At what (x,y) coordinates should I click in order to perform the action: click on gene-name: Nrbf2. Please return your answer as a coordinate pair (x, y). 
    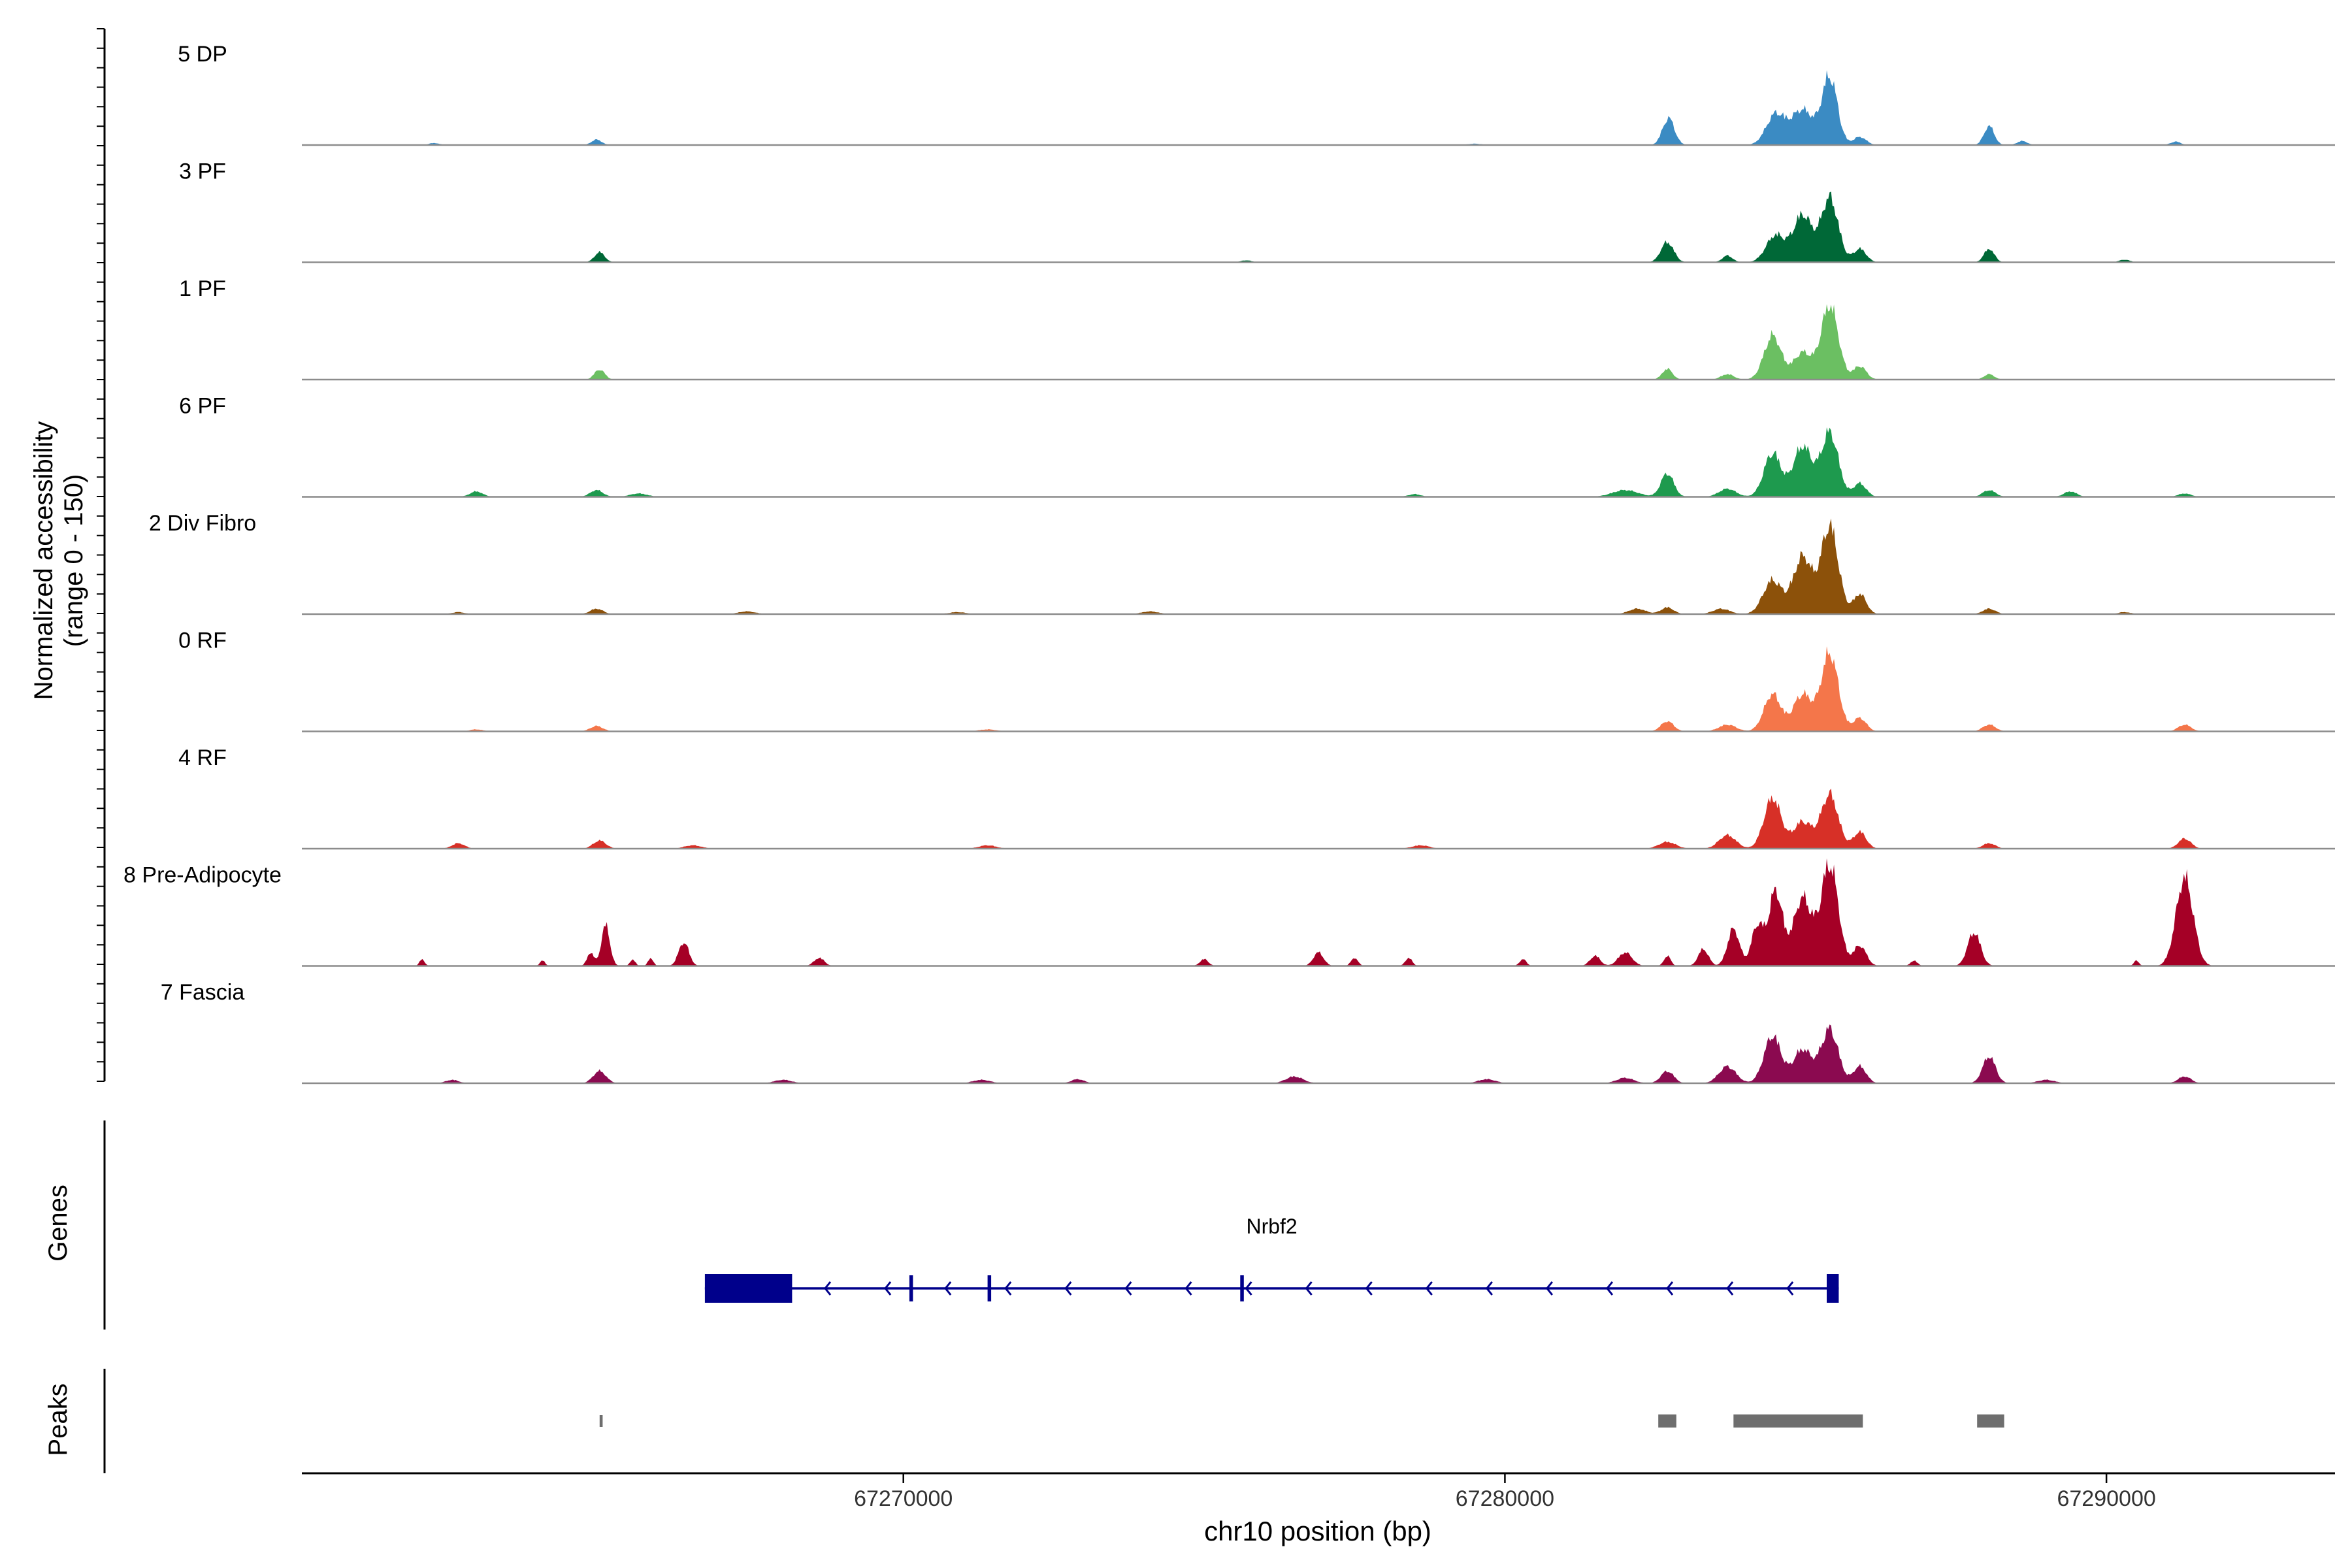
    Looking at the image, I should click on (1271, 1226).